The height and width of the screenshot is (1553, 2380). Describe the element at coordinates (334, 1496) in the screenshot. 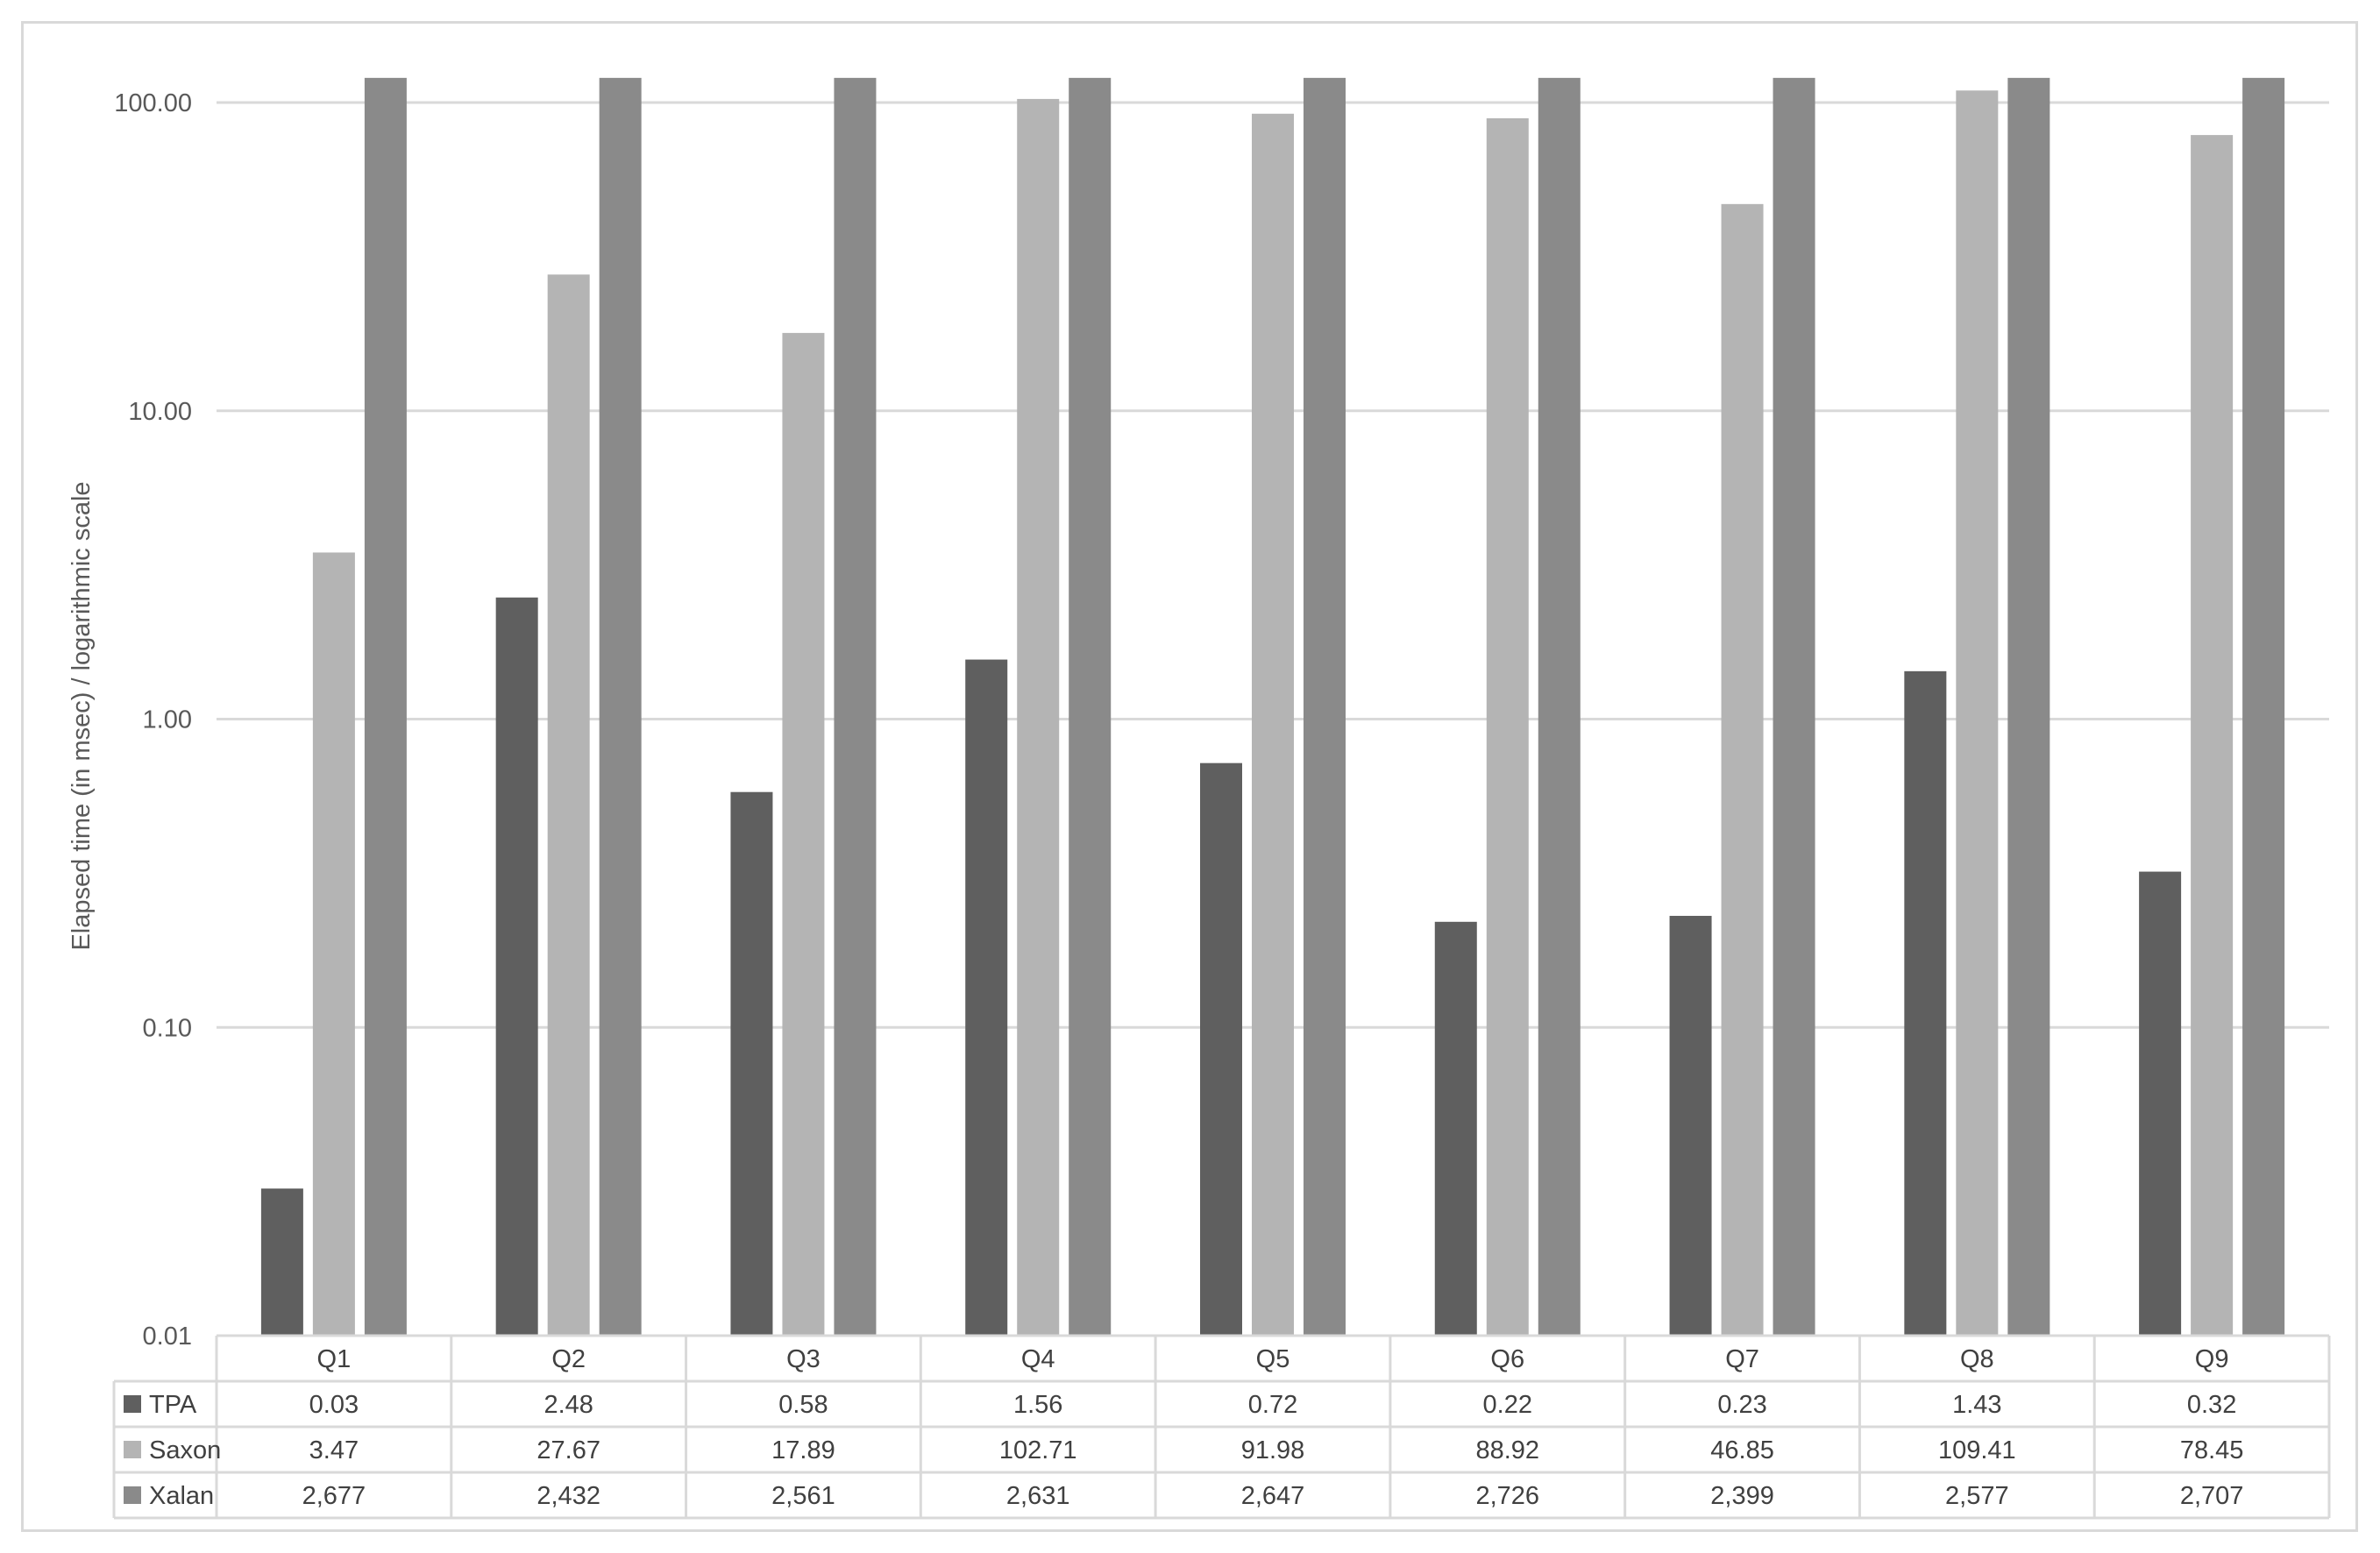

I see `data-label: 2,677` at that location.